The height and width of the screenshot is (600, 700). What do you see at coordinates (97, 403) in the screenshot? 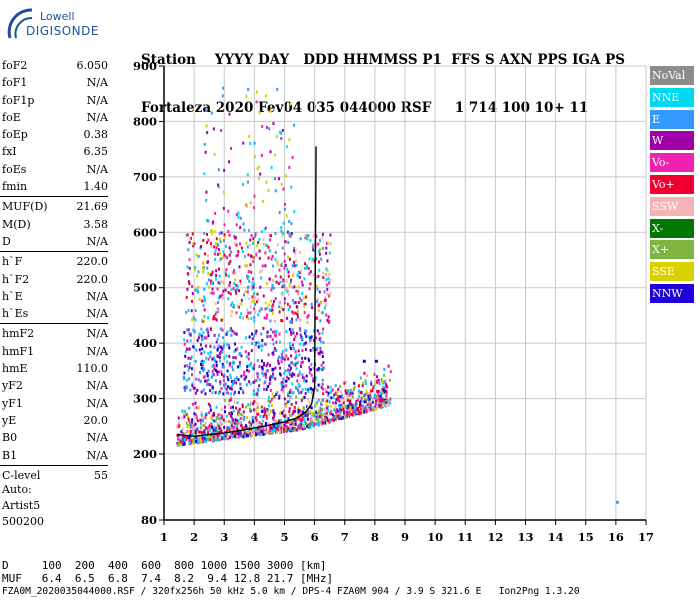
I see `param-value: N/A` at bounding box center [97, 403].